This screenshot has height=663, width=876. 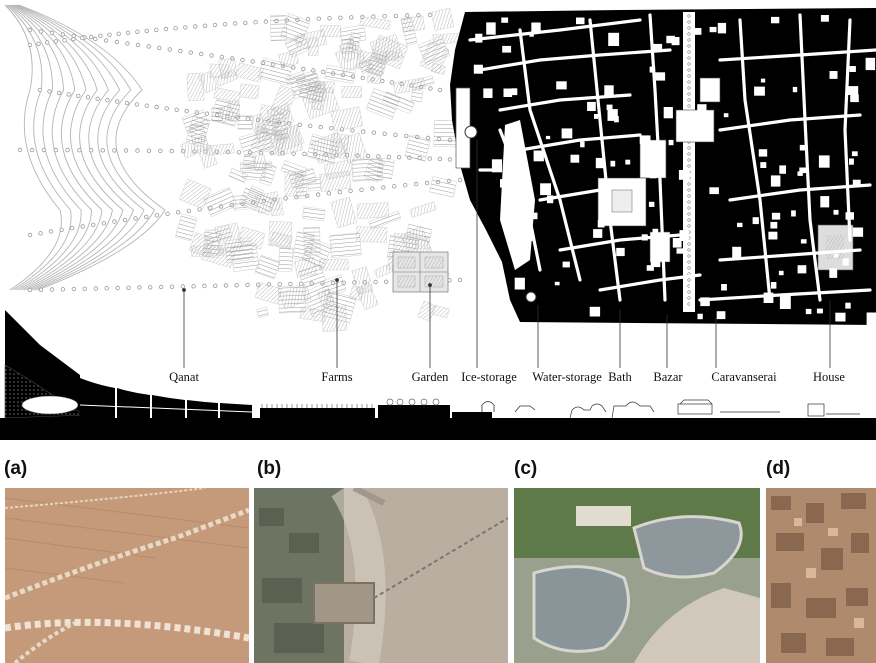 I want to click on label-bath: Bath, so click(x=620, y=377).